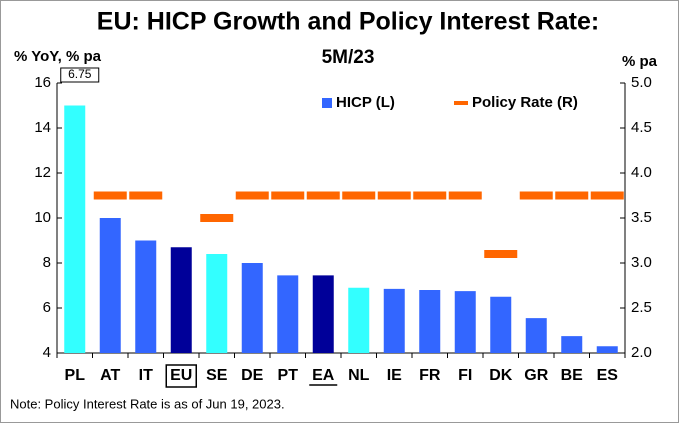 The height and width of the screenshot is (423, 679). I want to click on y2-tick-label: 4.0, so click(641, 172).